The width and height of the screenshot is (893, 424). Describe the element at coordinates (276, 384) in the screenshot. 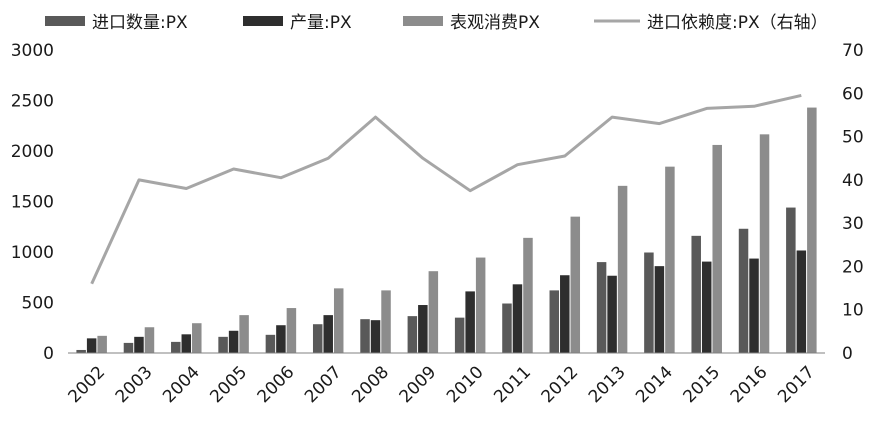

I see `x-tick-label: 2006` at that location.